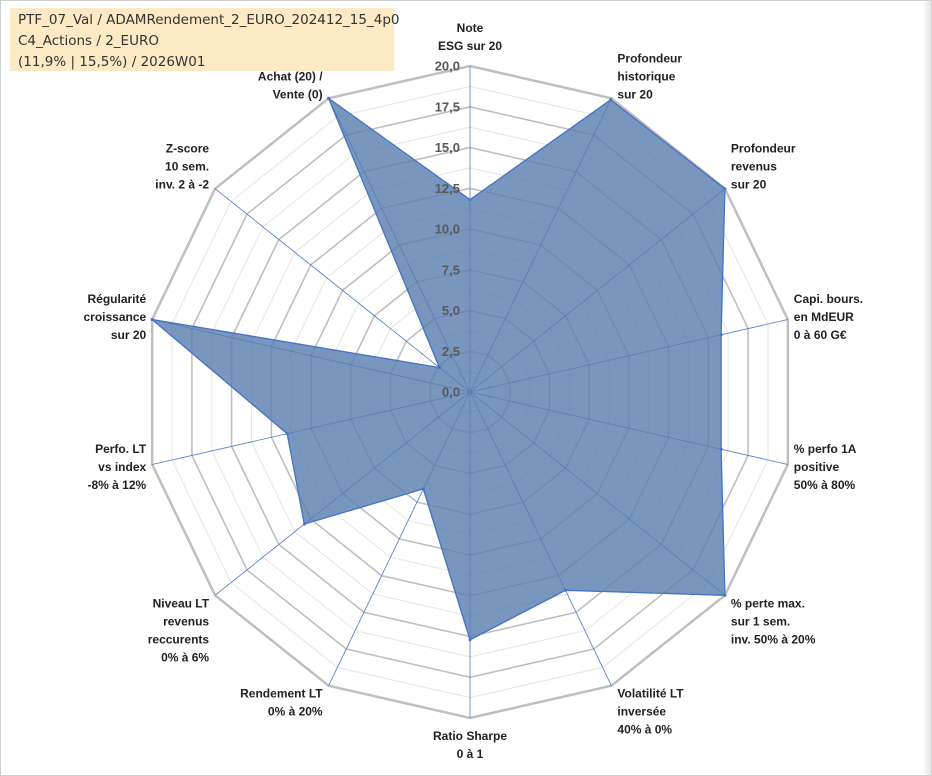 The image size is (932, 776). I want to click on portfolio-category: C4_Actions / 2_EURO, so click(88, 41).